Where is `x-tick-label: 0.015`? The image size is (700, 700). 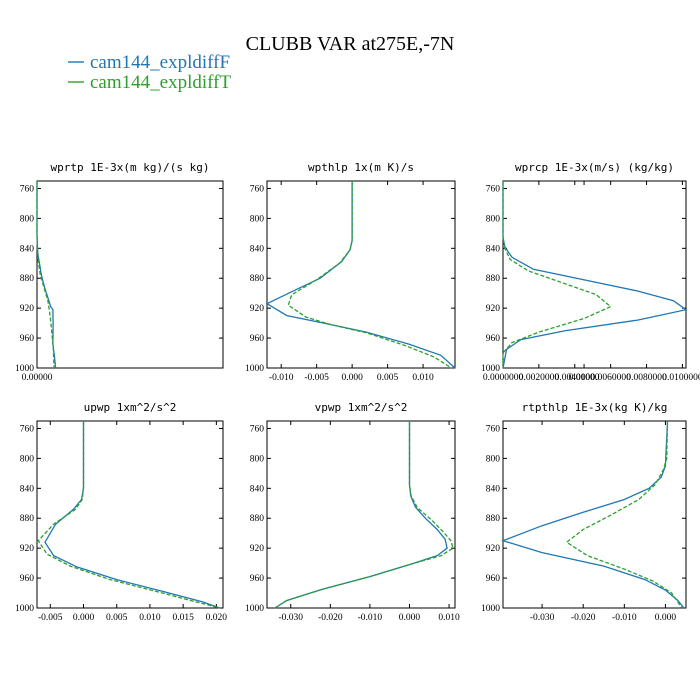 x-tick-label: 0.015 is located at coordinates (183, 618).